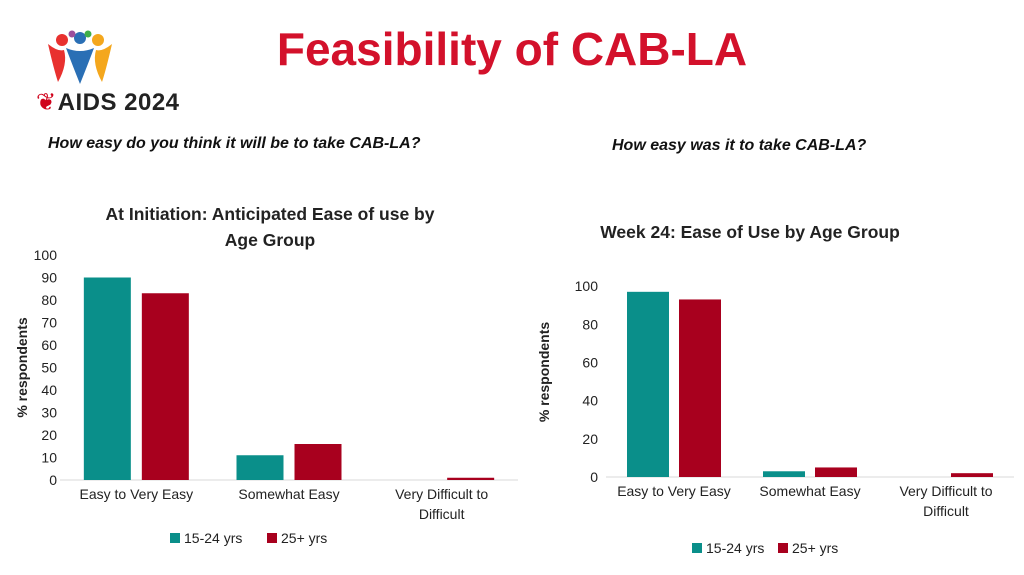 This screenshot has width=1024, height=575. I want to click on right-y-tick-100: 100, so click(587, 286).